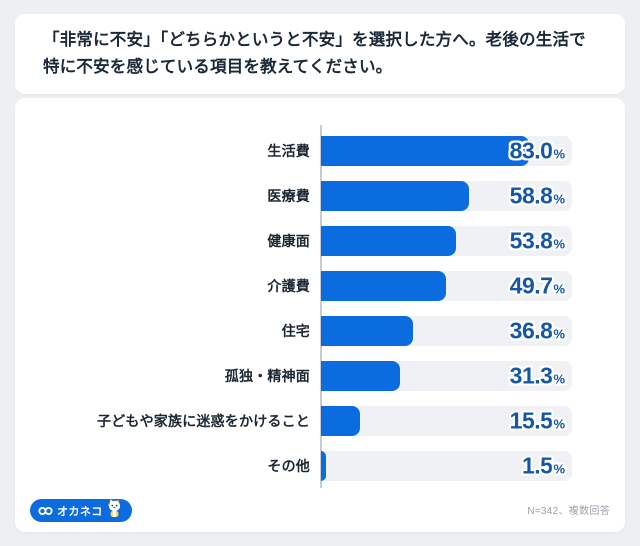 Image resolution: width=640 pixels, height=546 pixels. Describe the element at coordinates (295, 331) in the screenshot. I see `category-label: 住宅` at that location.